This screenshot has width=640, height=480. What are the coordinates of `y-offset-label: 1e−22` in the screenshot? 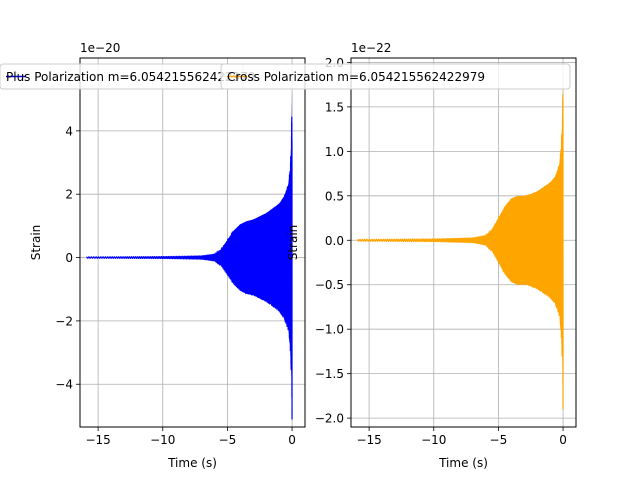 It's located at (371, 48).